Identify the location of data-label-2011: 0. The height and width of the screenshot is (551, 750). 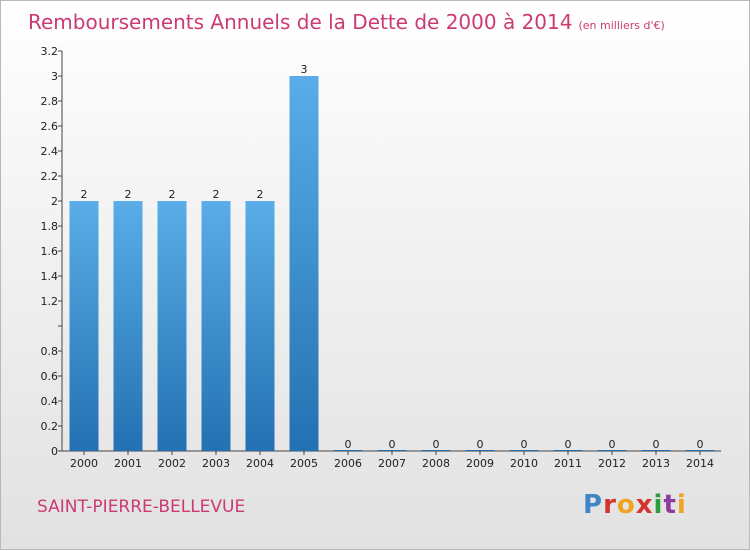
(568, 444).